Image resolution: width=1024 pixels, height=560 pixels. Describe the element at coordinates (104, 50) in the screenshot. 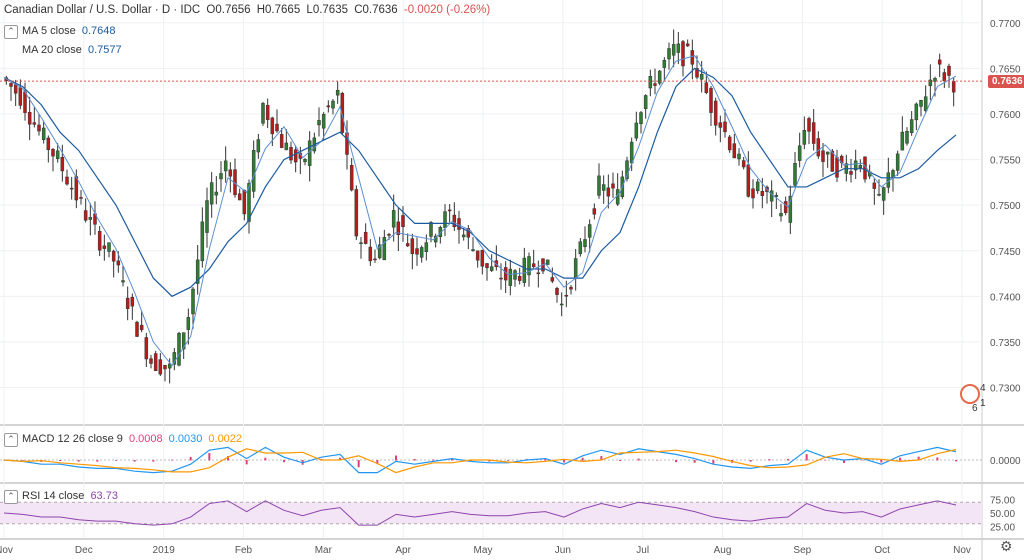

I see `ma20-value: 0.7577` at that location.